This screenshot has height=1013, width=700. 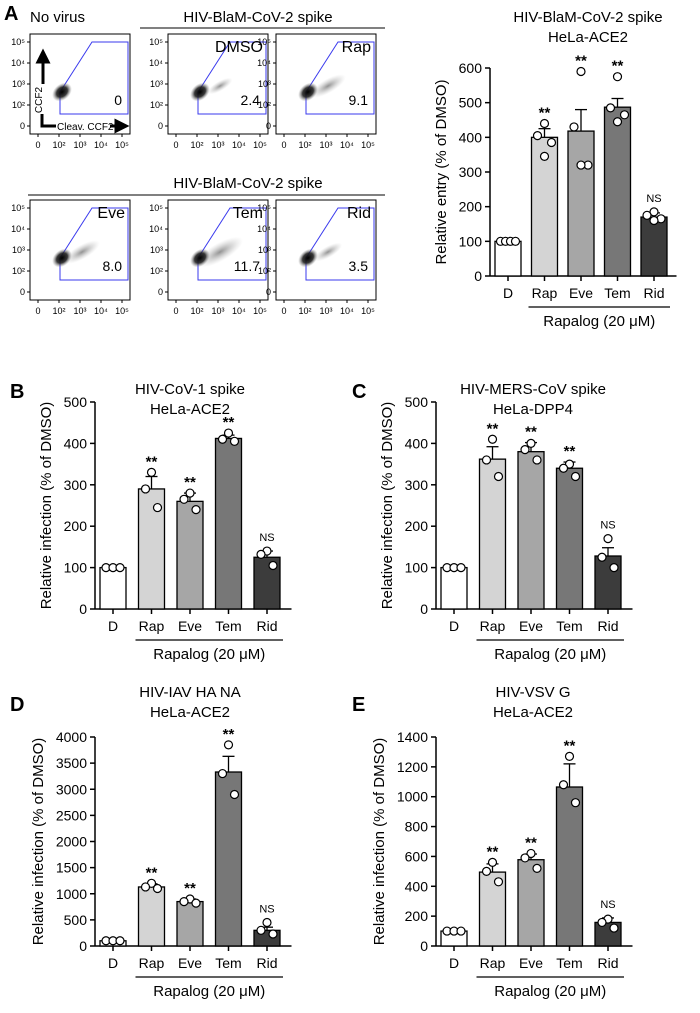 What do you see at coordinates (412, 737) in the screenshot?
I see `y-tick-label: 1400` at bounding box center [412, 737].